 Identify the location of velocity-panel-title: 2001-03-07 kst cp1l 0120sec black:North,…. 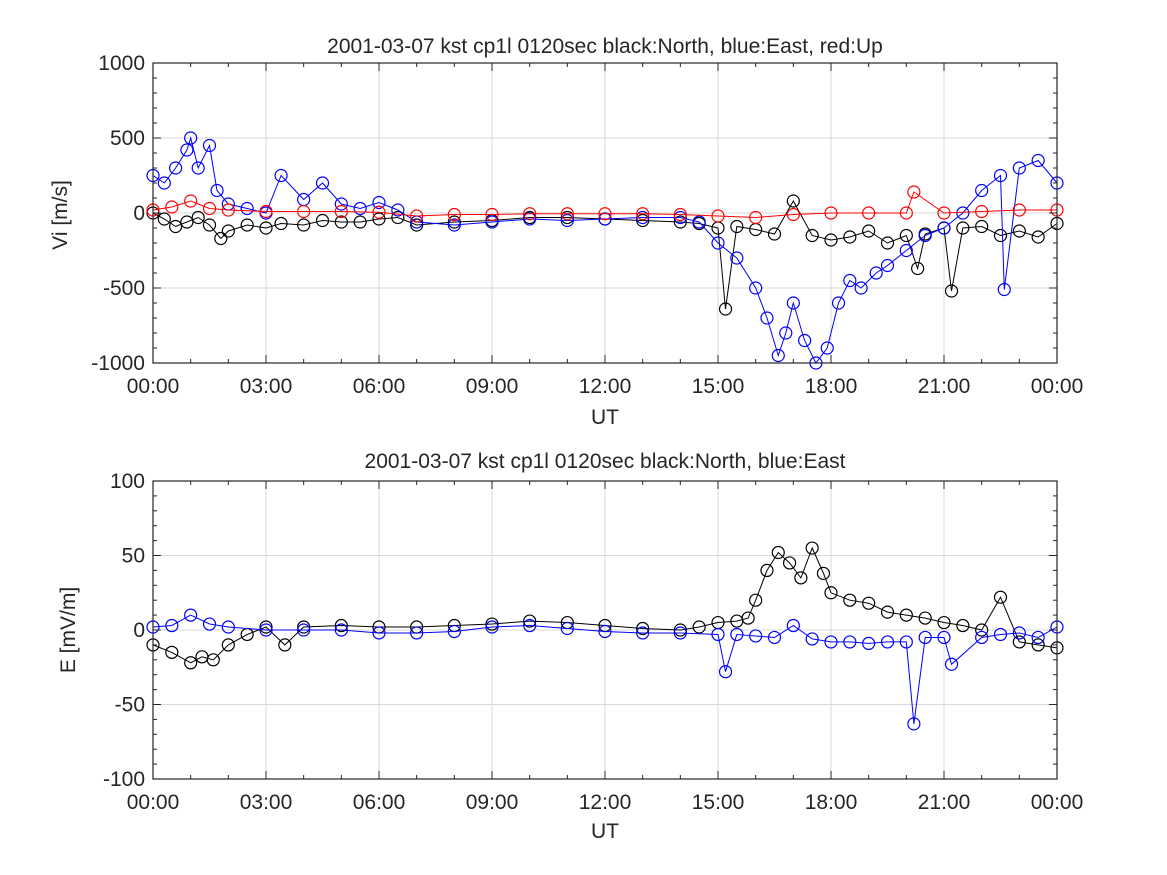
(605, 46).